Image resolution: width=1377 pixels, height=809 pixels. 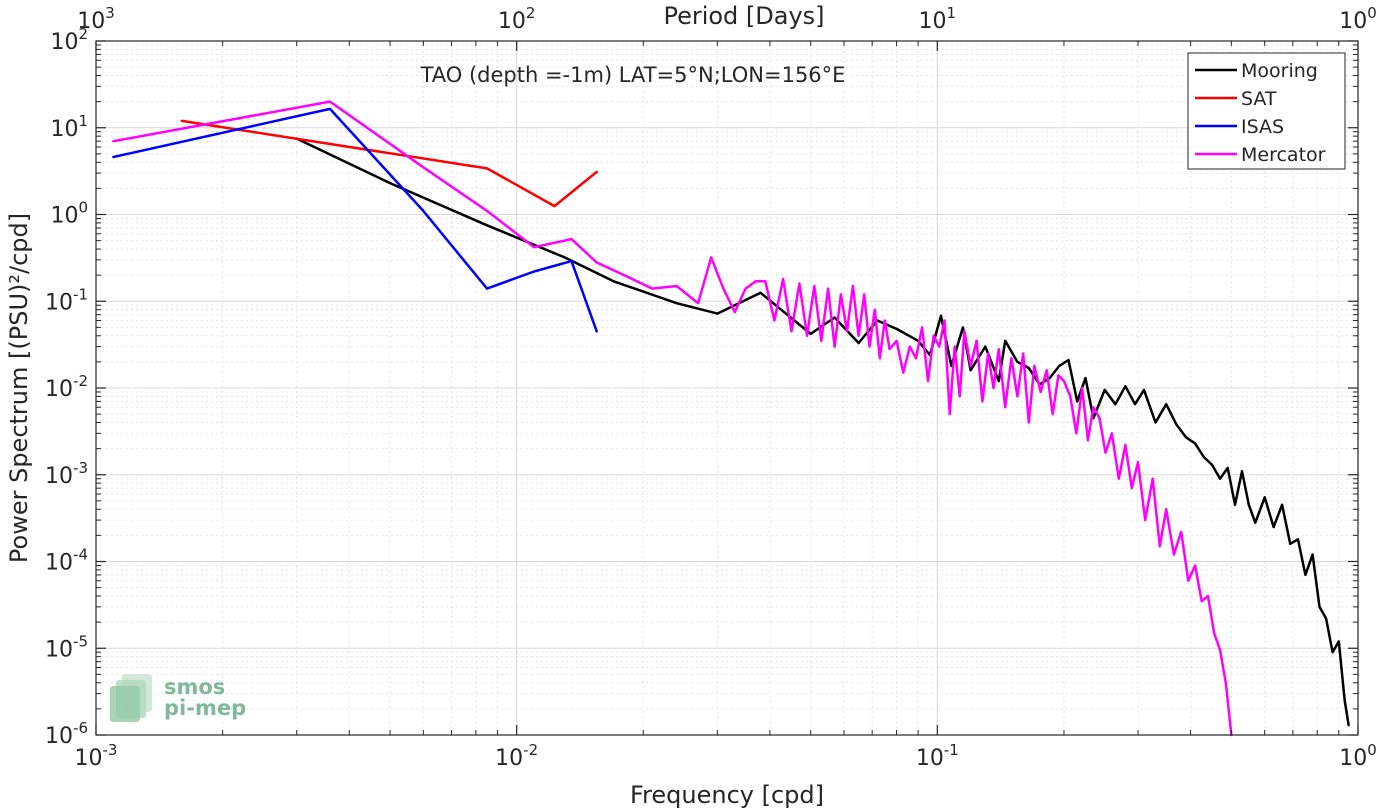 I want to click on y-tick-label: 10⁻⁵, so click(x=66, y=647).